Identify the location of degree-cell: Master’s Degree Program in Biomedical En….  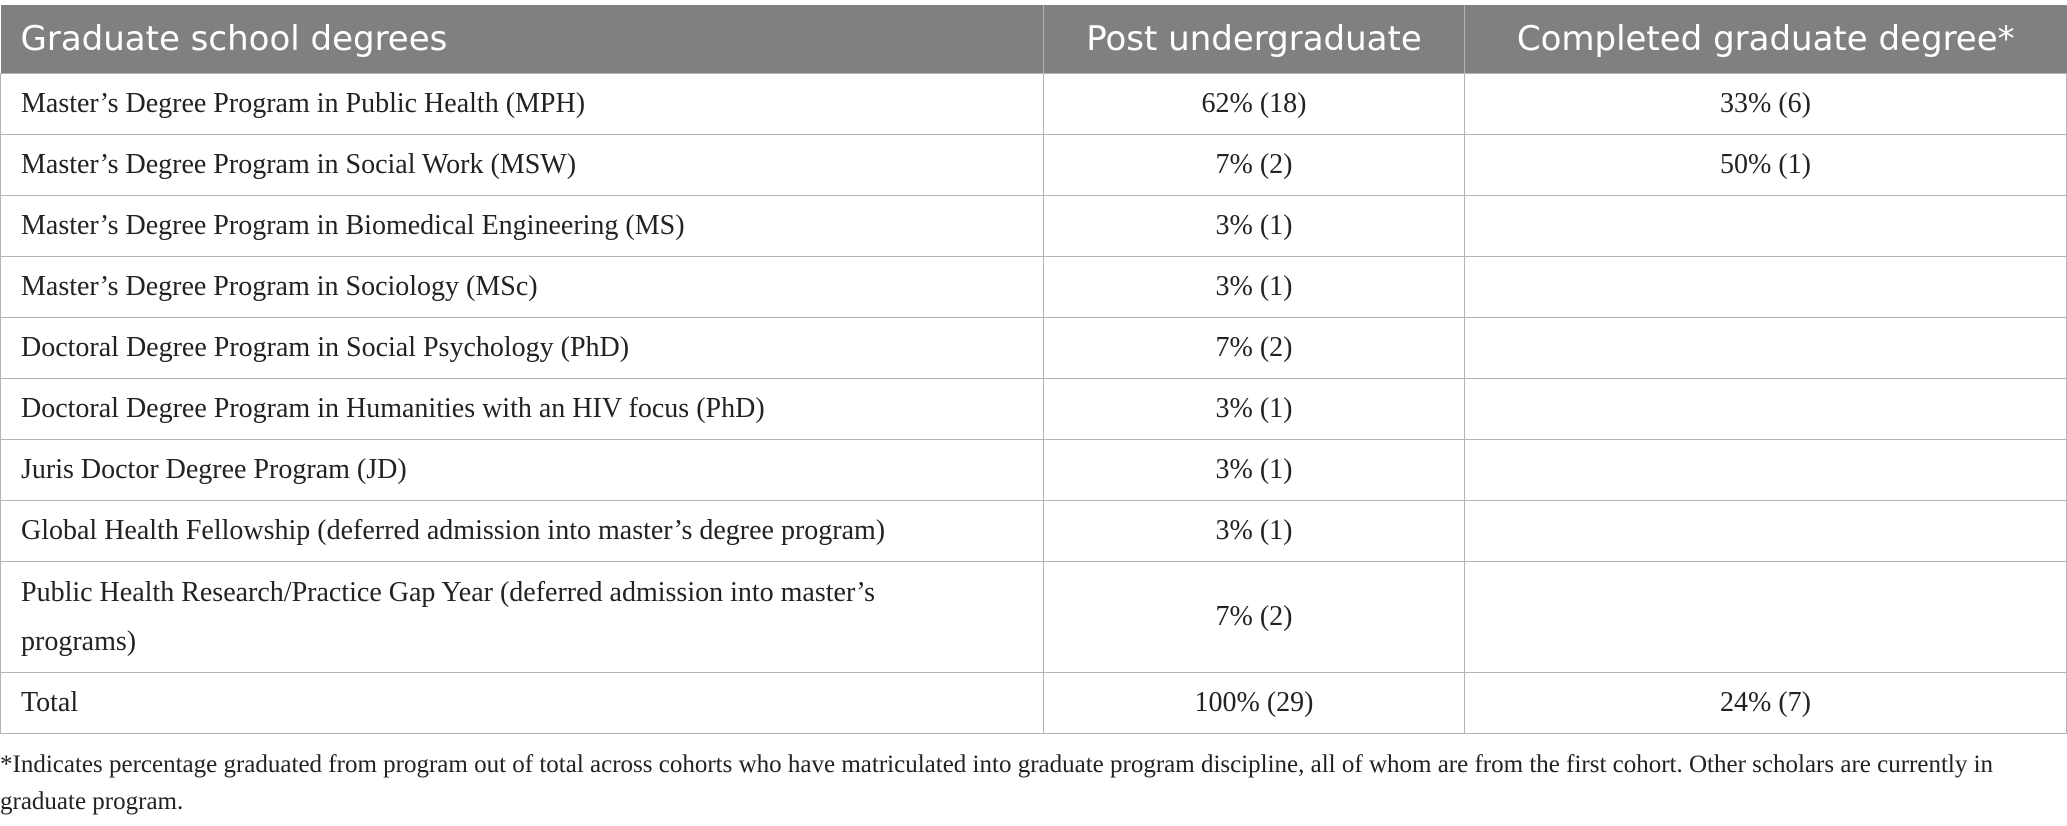
(522, 226).